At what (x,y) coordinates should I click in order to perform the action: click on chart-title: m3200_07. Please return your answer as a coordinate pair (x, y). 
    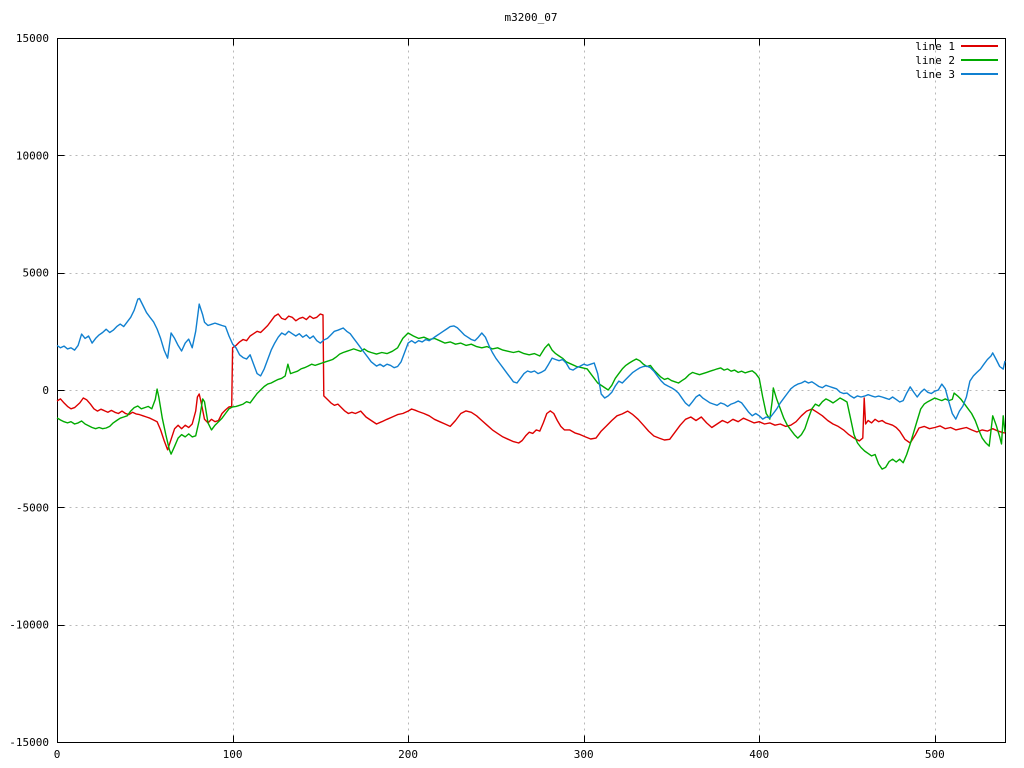
    Looking at the image, I should click on (531, 17).